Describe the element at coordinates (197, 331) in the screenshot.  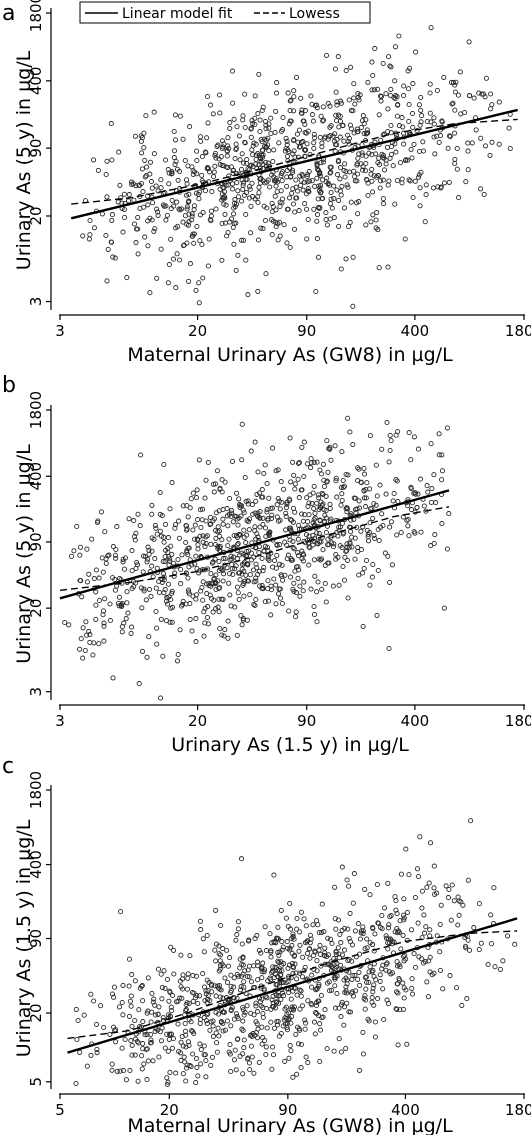
I see `x-tick-label: 20` at that location.